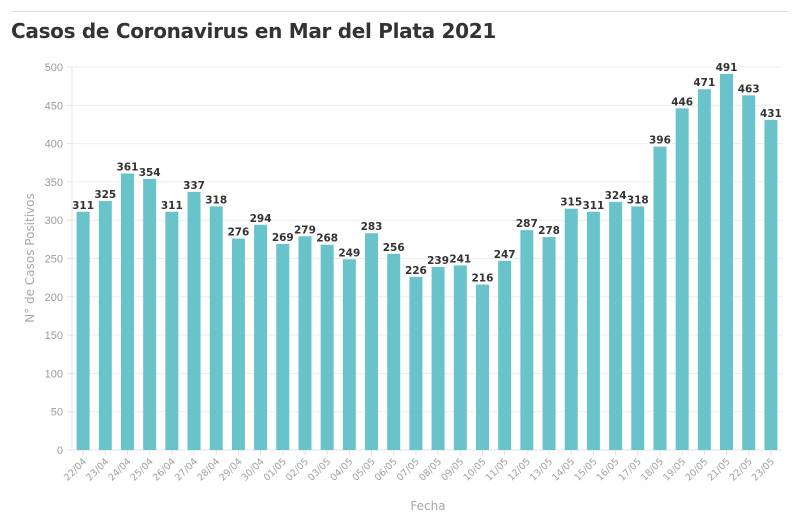 Image resolution: width=800 pixels, height=523 pixels. Describe the element at coordinates (427, 506) in the screenshot. I see `x-axis-title: Fecha` at that location.